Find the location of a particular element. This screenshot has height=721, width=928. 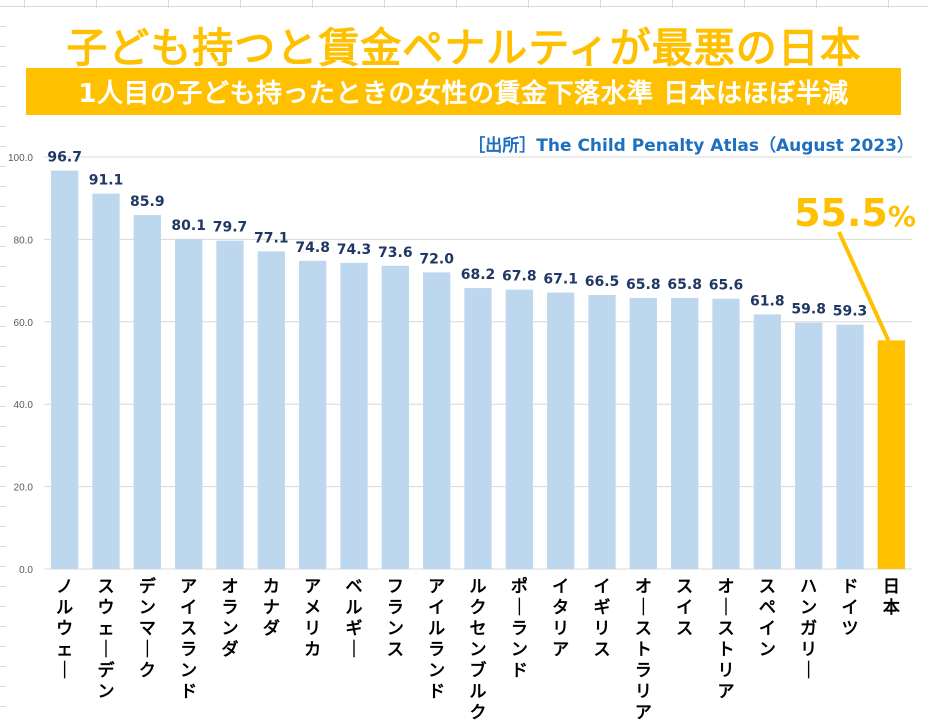

category-label-char: メ is located at coordinates (312, 608).